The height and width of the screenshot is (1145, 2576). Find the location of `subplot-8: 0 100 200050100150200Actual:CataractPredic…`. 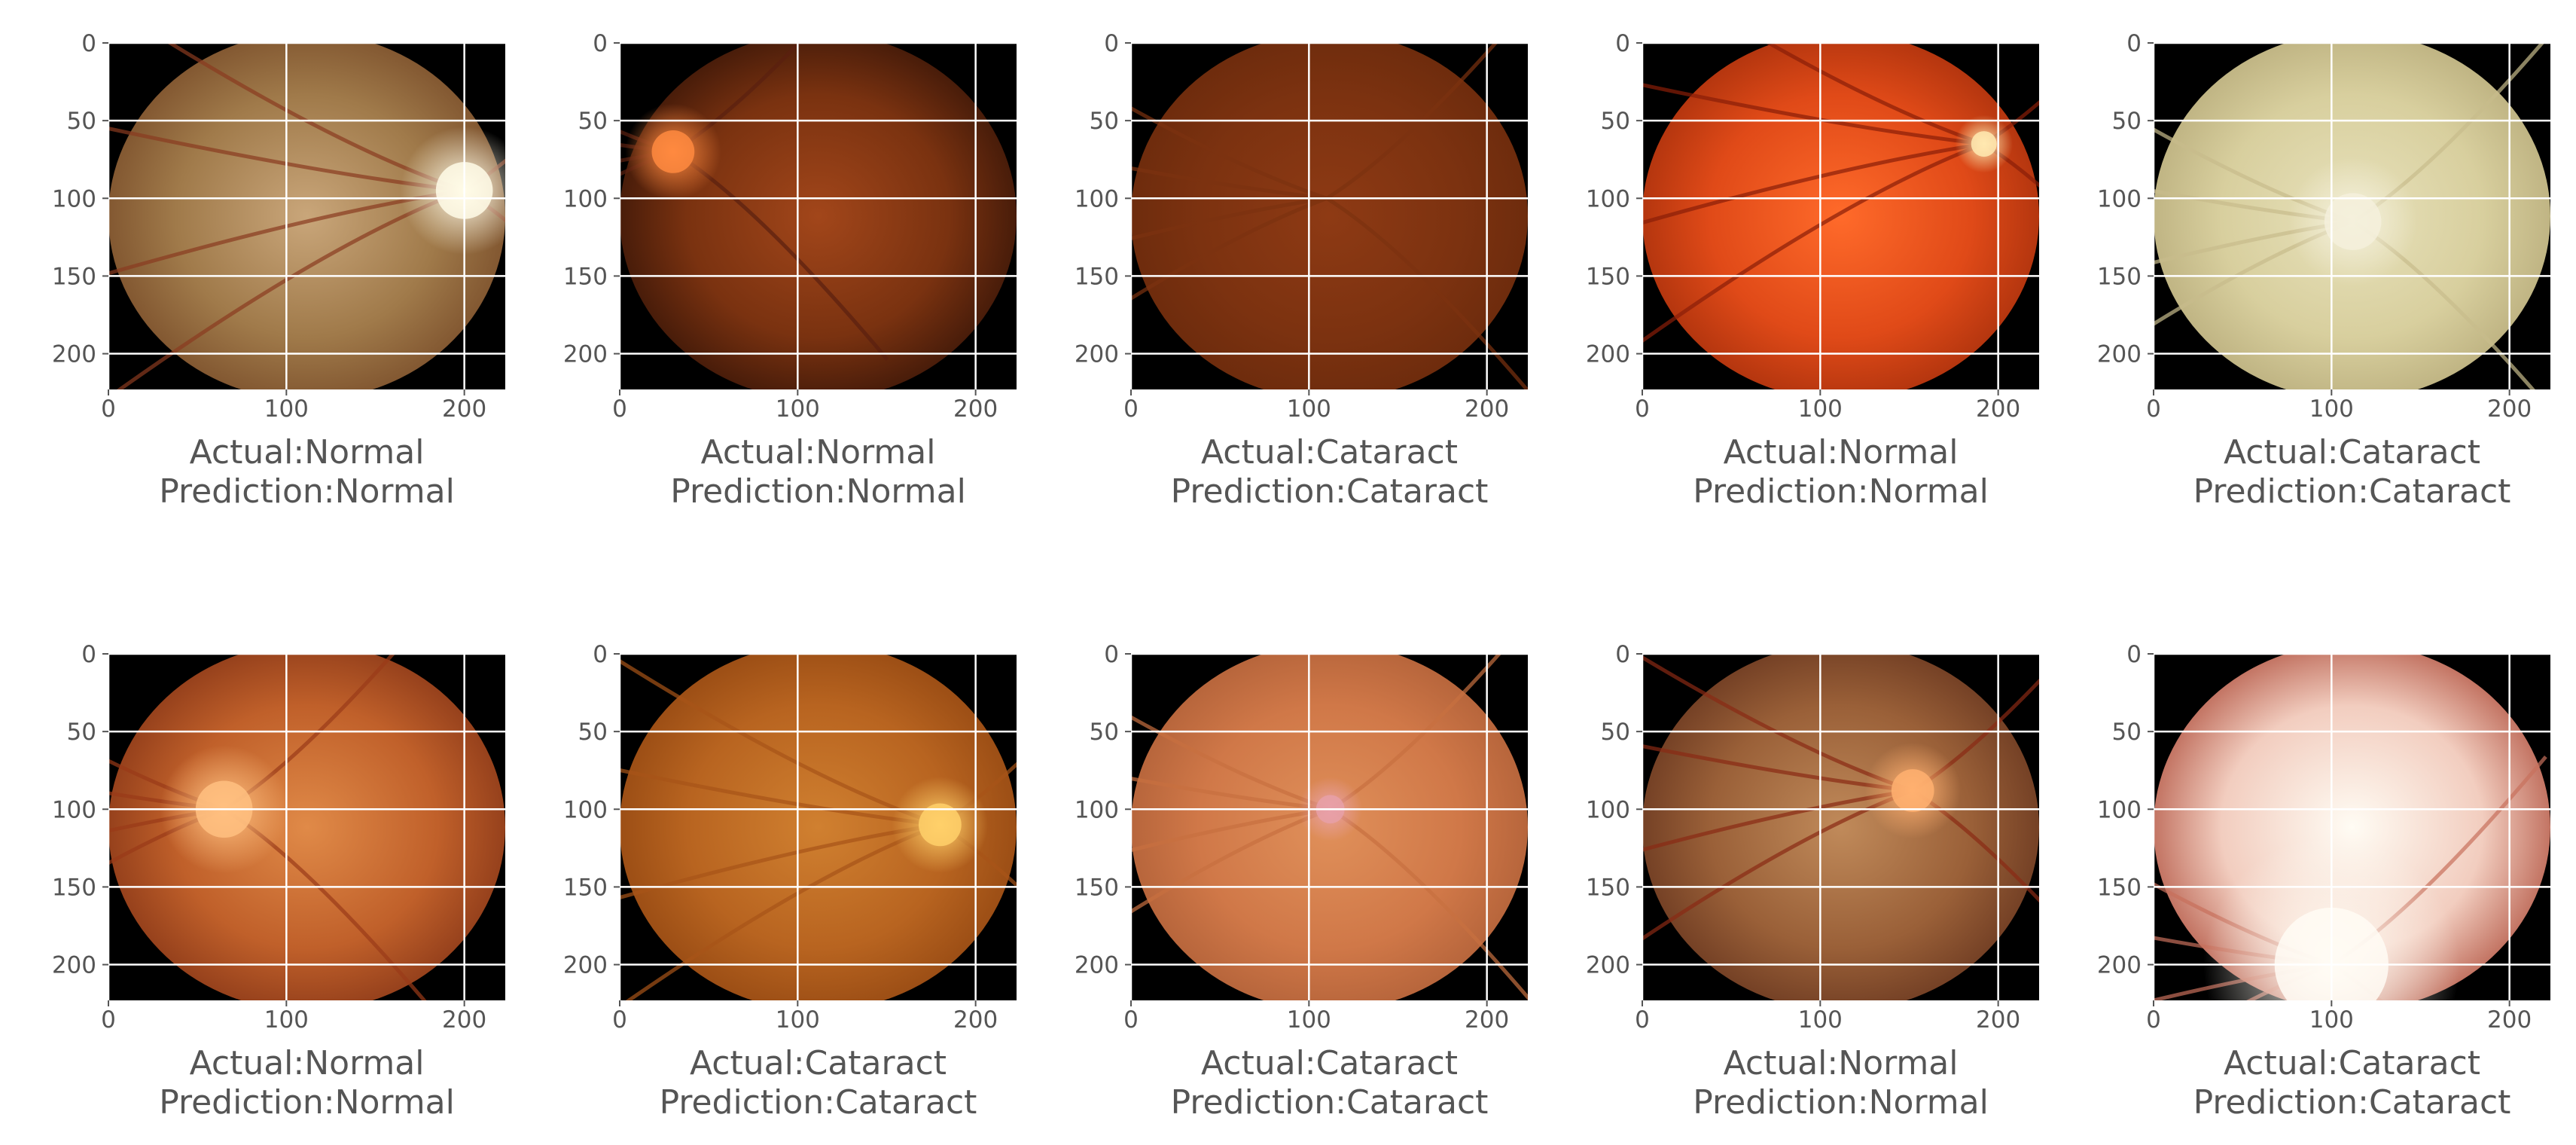

subplot-8: 0 100 200050100150200Actual:CataractPredic… is located at coordinates (1301, 881).